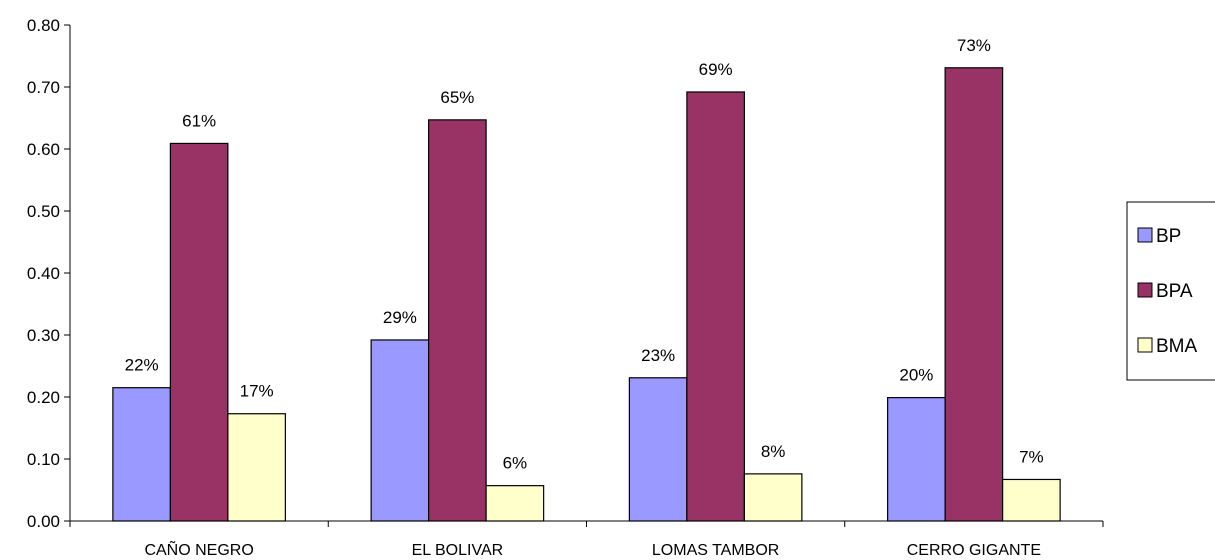 Image resolution: width=1215 pixels, height=560 pixels. I want to click on y-tick-label-2: 0.20, so click(43, 397).